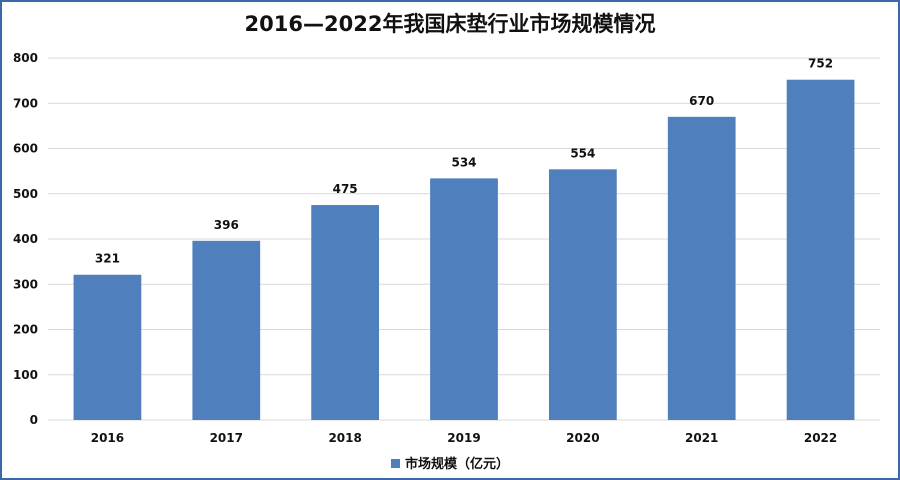 This screenshot has width=900, height=480. What do you see at coordinates (582, 153) in the screenshot?
I see `data-label: 554` at bounding box center [582, 153].